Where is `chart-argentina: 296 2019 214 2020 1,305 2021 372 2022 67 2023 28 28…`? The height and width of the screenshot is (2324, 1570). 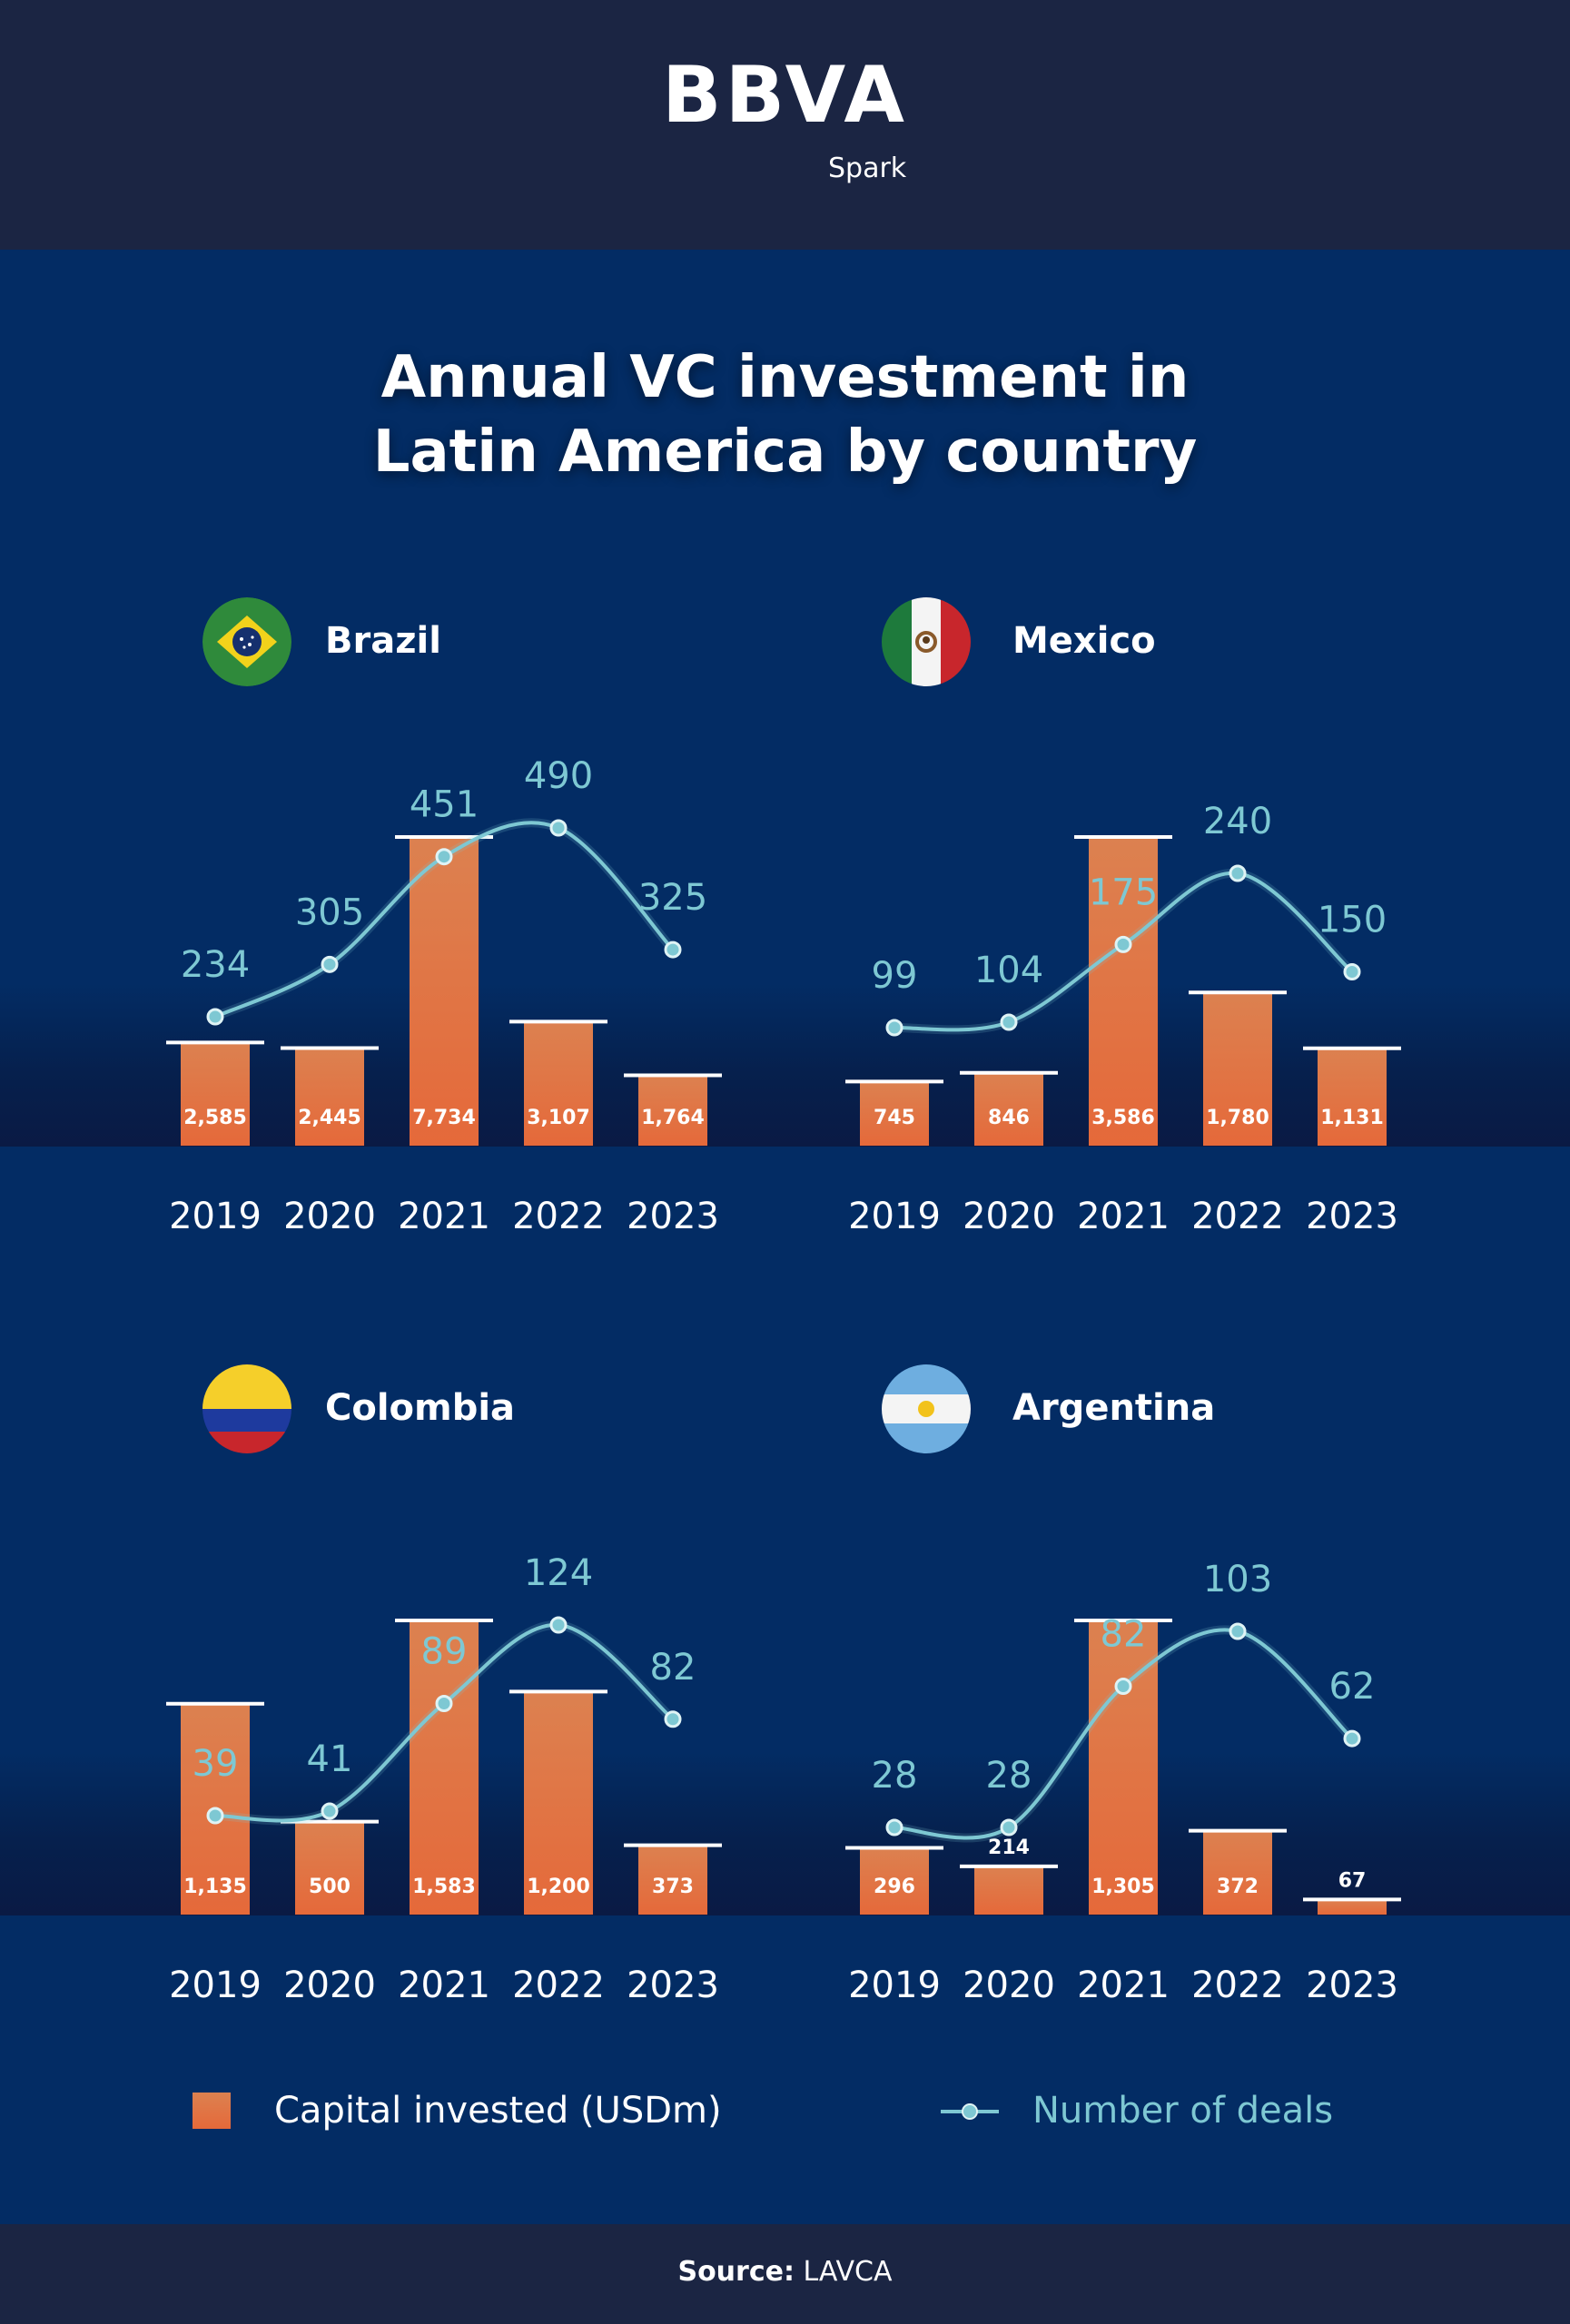
chart-argentina: 296 2019 214 2020 1,305 2021 372 2022 67 2023 28 28… is located at coordinates (1123, 1782).